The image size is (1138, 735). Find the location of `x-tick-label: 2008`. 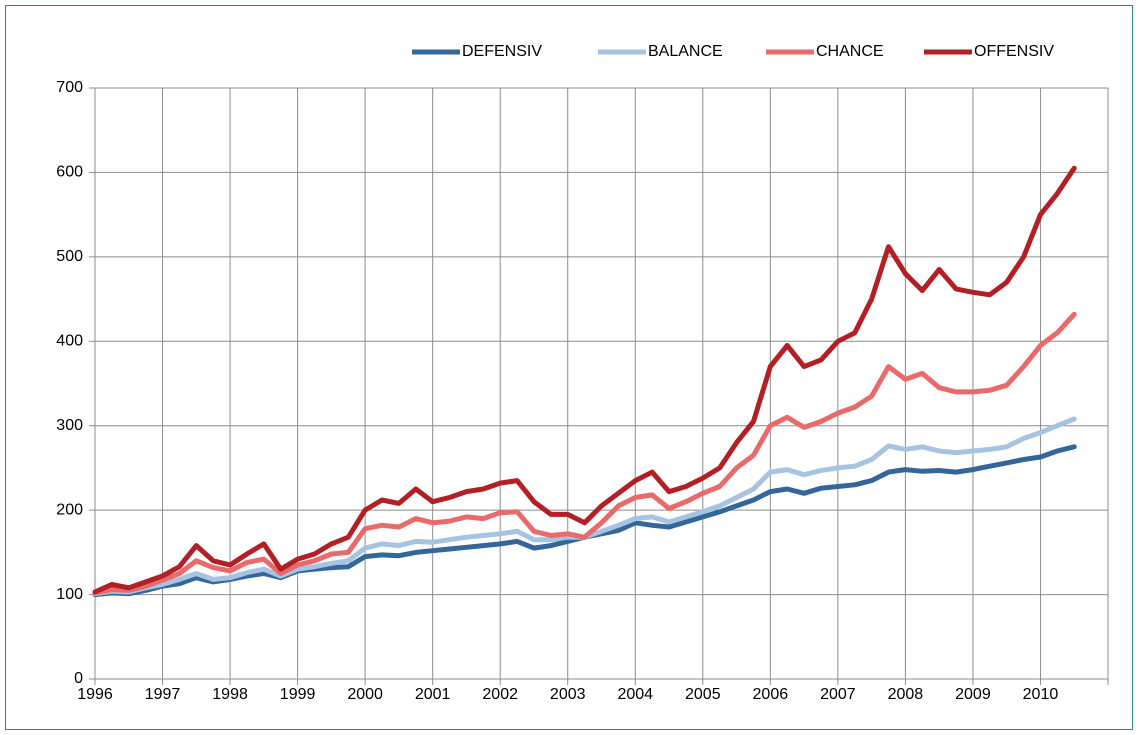

x-tick-label: 2008 is located at coordinates (906, 694).